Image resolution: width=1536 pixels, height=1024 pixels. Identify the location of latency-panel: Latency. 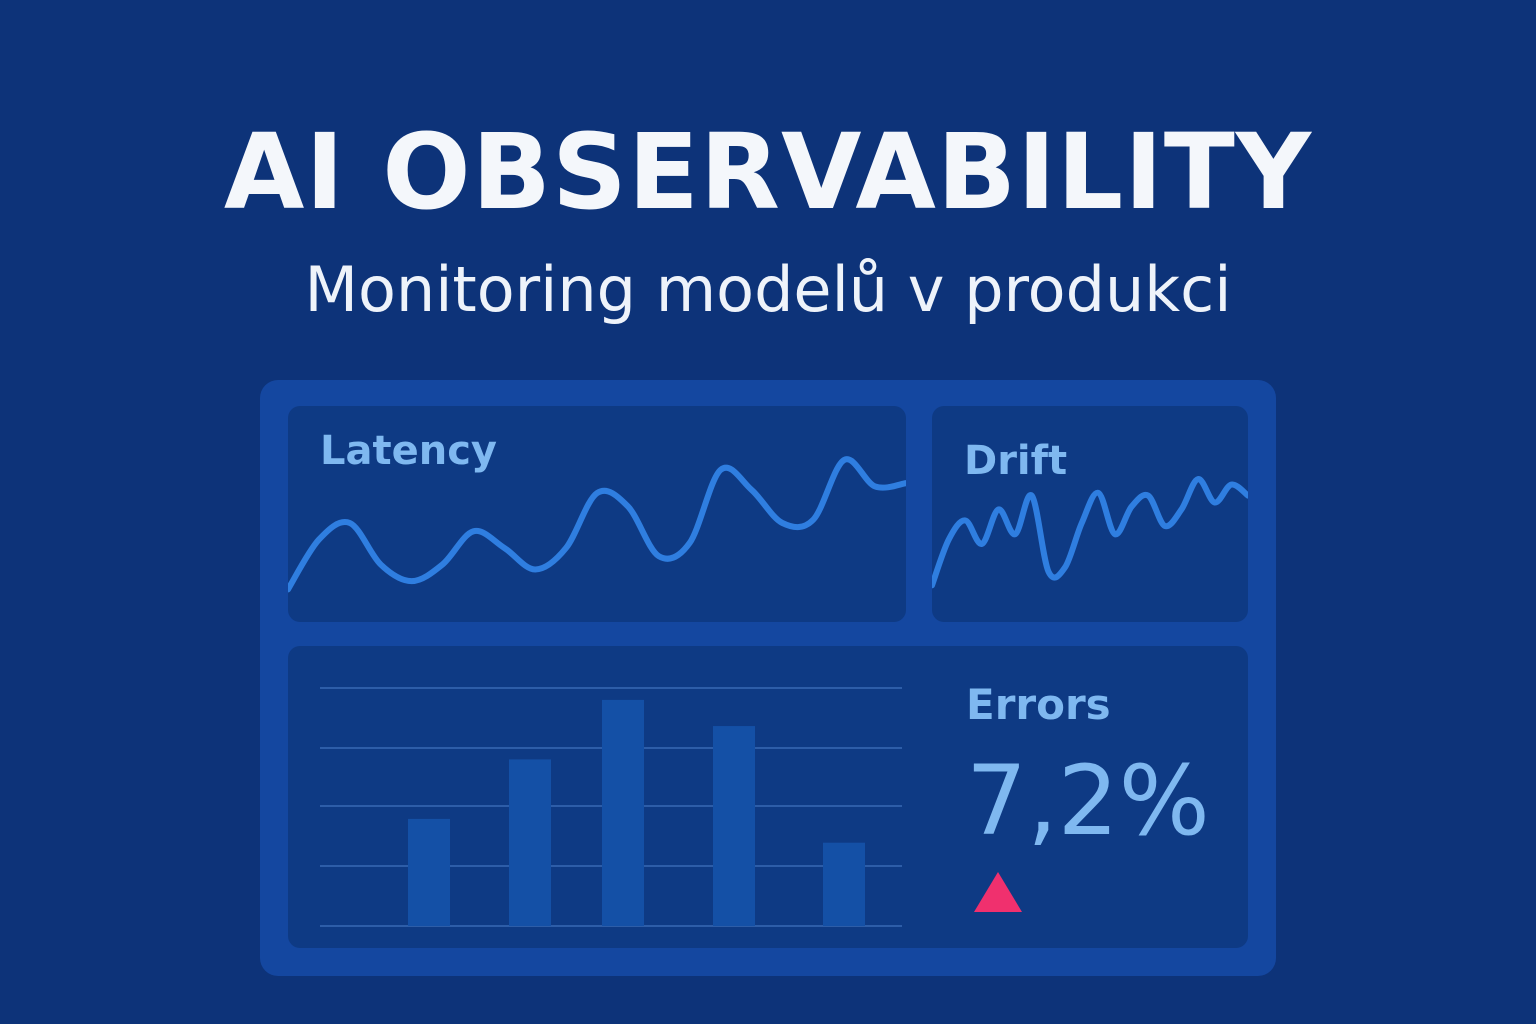
(597, 514).